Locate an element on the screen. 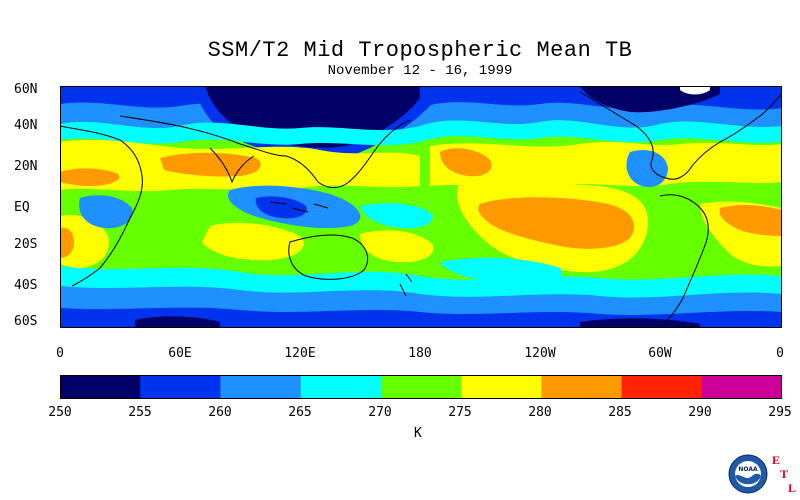 Image resolution: width=800 pixels, height=500 pixels. orange-sahara-arabia is located at coordinates (210, 164).